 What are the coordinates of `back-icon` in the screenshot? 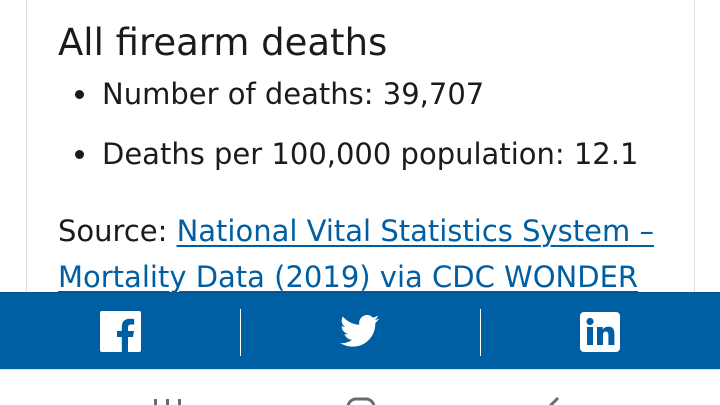 It's located at (553, 400).